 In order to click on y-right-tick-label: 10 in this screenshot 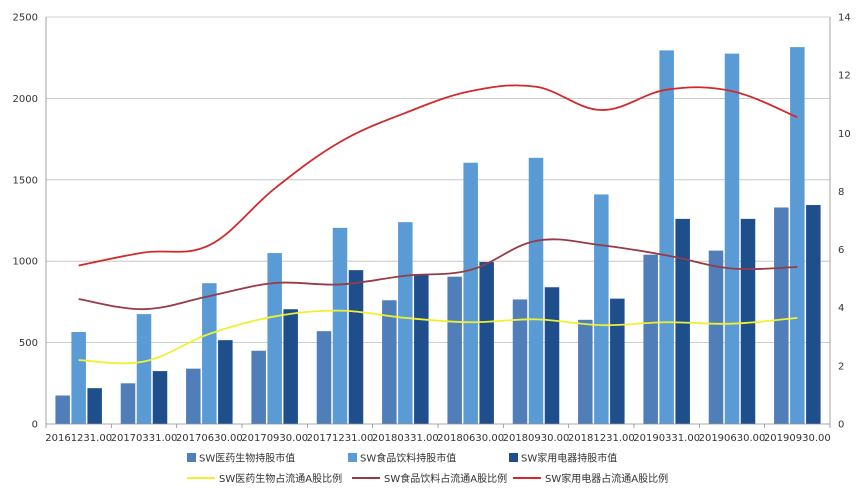, I will do `click(844, 134)`.